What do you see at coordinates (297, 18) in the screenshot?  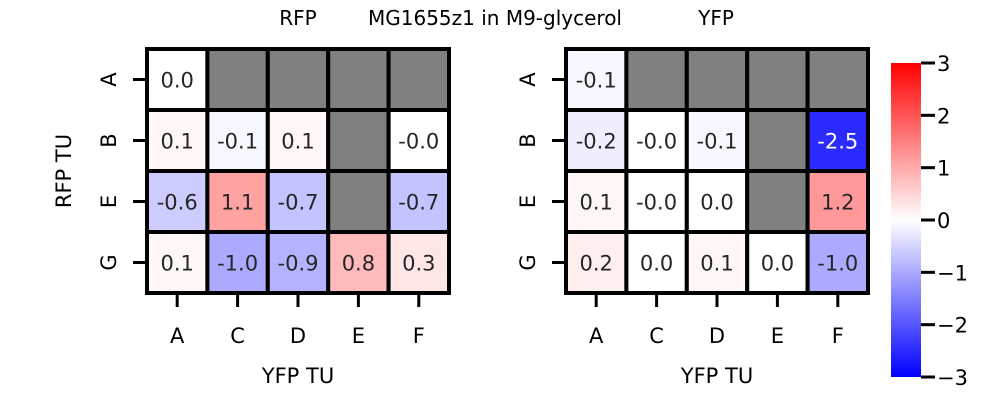 I see `left-panel-title: RFP` at bounding box center [297, 18].